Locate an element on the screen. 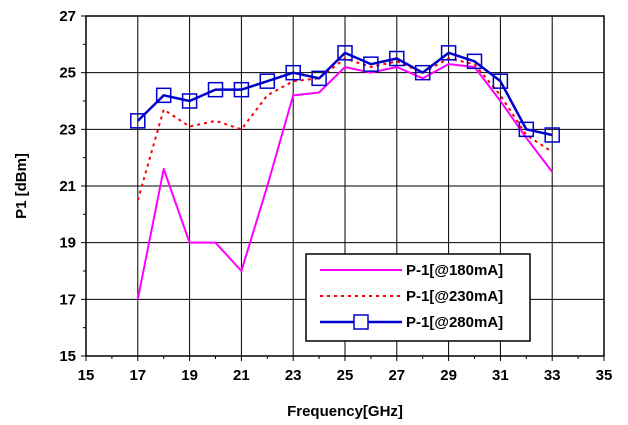 Image resolution: width=628 pixels, height=425 pixels. y-tick-label: 25 is located at coordinates (67, 73).